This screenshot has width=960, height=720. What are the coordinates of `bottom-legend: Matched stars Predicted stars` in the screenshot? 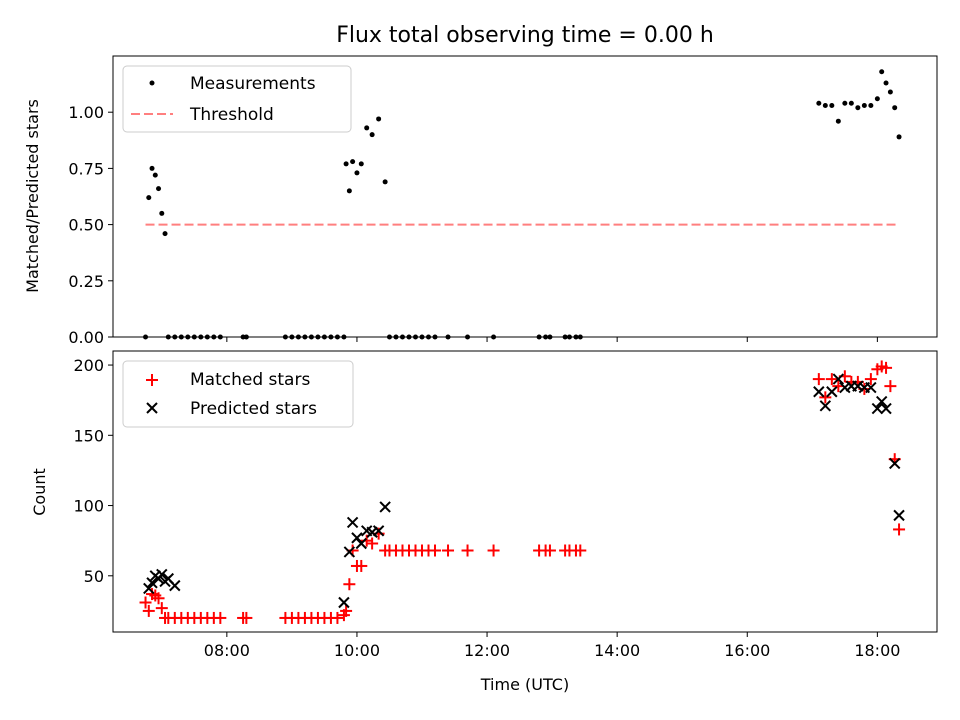 It's located at (238, 394).